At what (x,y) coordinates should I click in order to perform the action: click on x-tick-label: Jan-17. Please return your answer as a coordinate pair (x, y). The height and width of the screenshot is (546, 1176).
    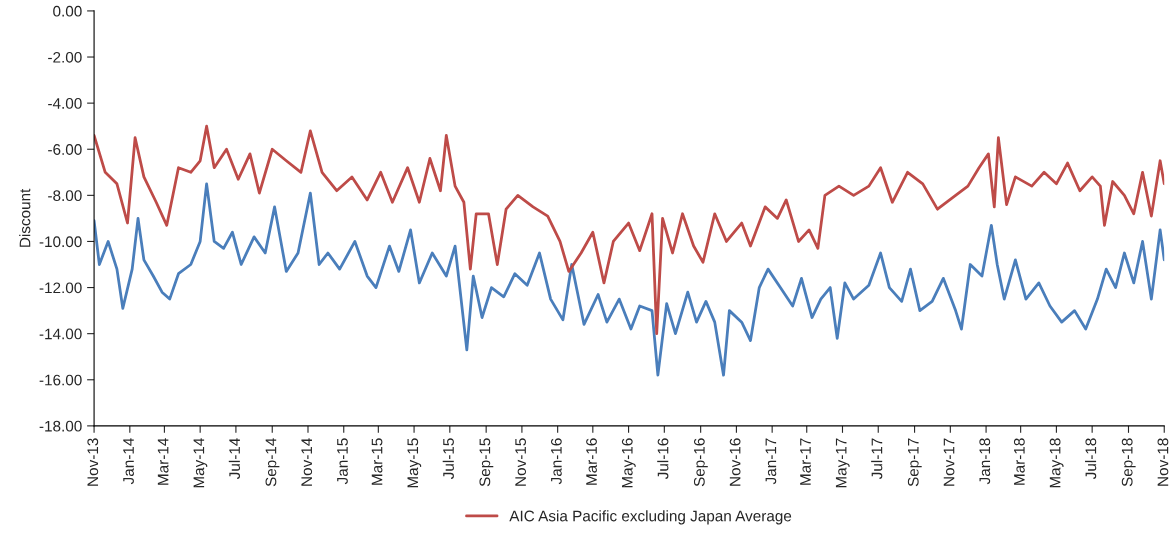
    Looking at the image, I should click on (771, 461).